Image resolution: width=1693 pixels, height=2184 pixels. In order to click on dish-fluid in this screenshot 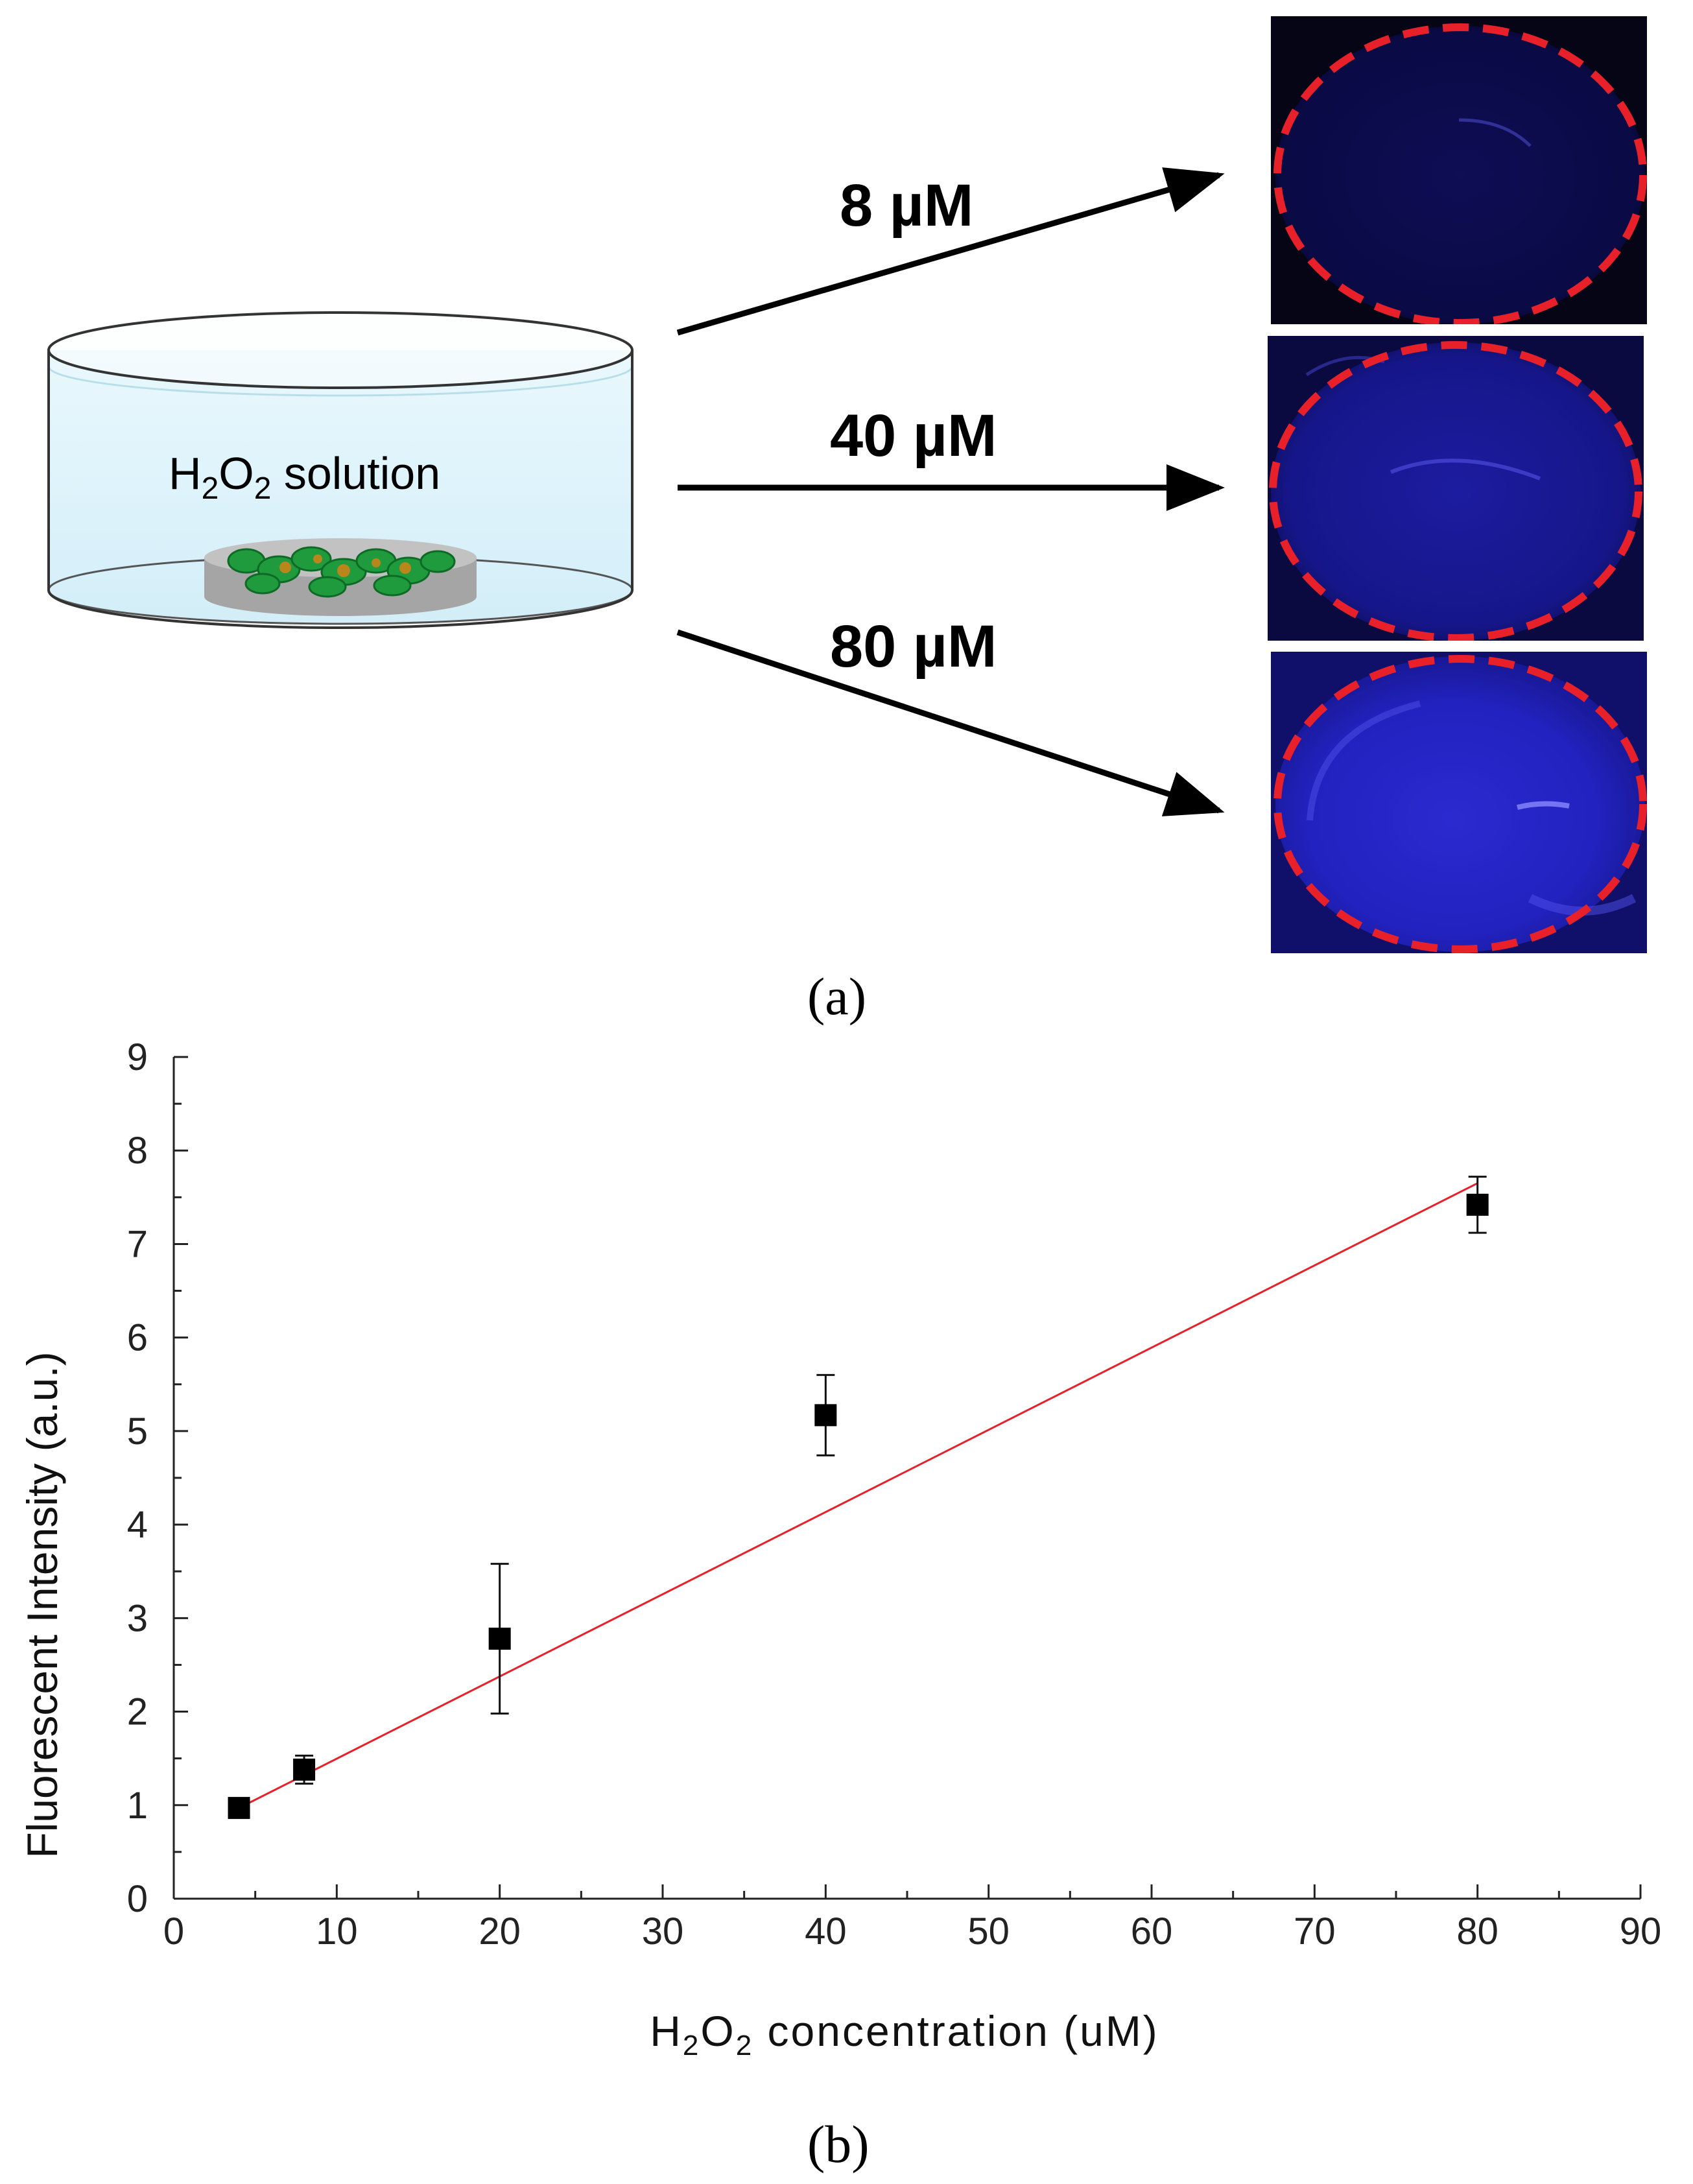, I will do `click(340, 487)`.